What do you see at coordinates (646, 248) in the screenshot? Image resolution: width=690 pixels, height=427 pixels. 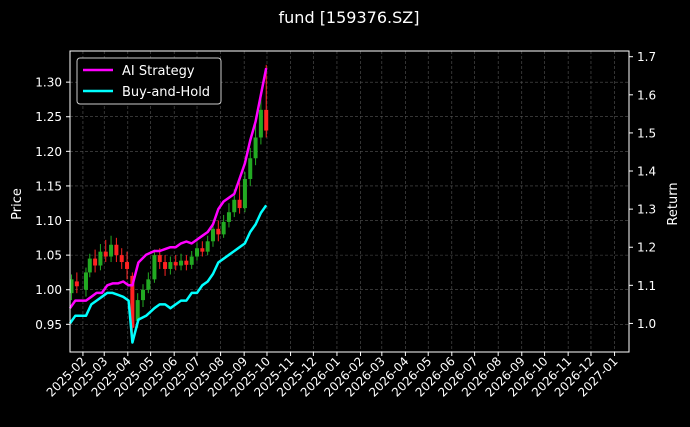 I see `y2-tick-label: 1.2` at bounding box center [646, 248].